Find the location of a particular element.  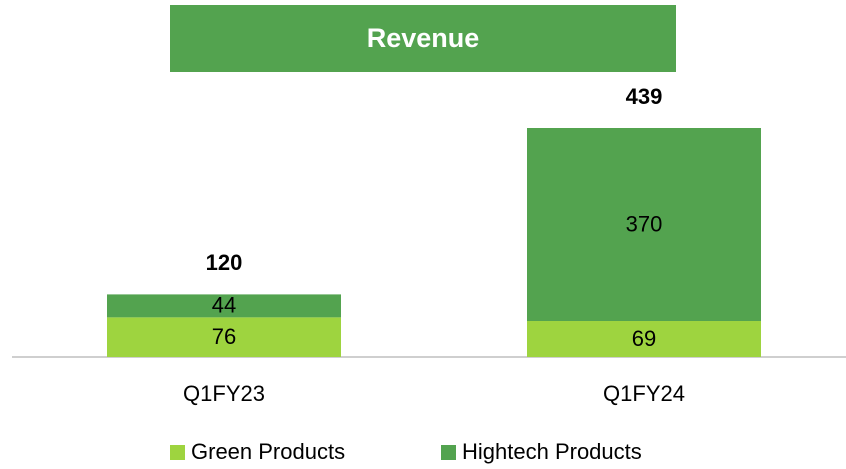

chart-title: Revenue is located at coordinates (423, 38).